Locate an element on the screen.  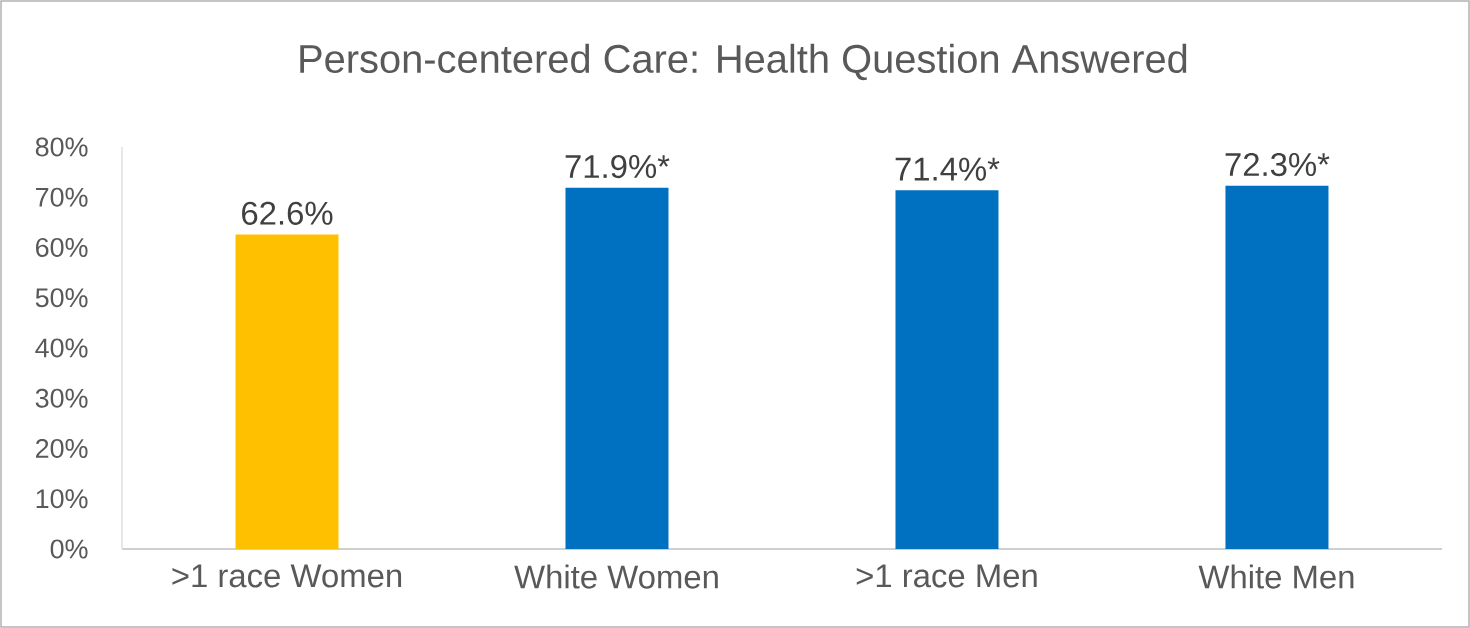
y-tick-label: 10% is located at coordinates (62, 499).